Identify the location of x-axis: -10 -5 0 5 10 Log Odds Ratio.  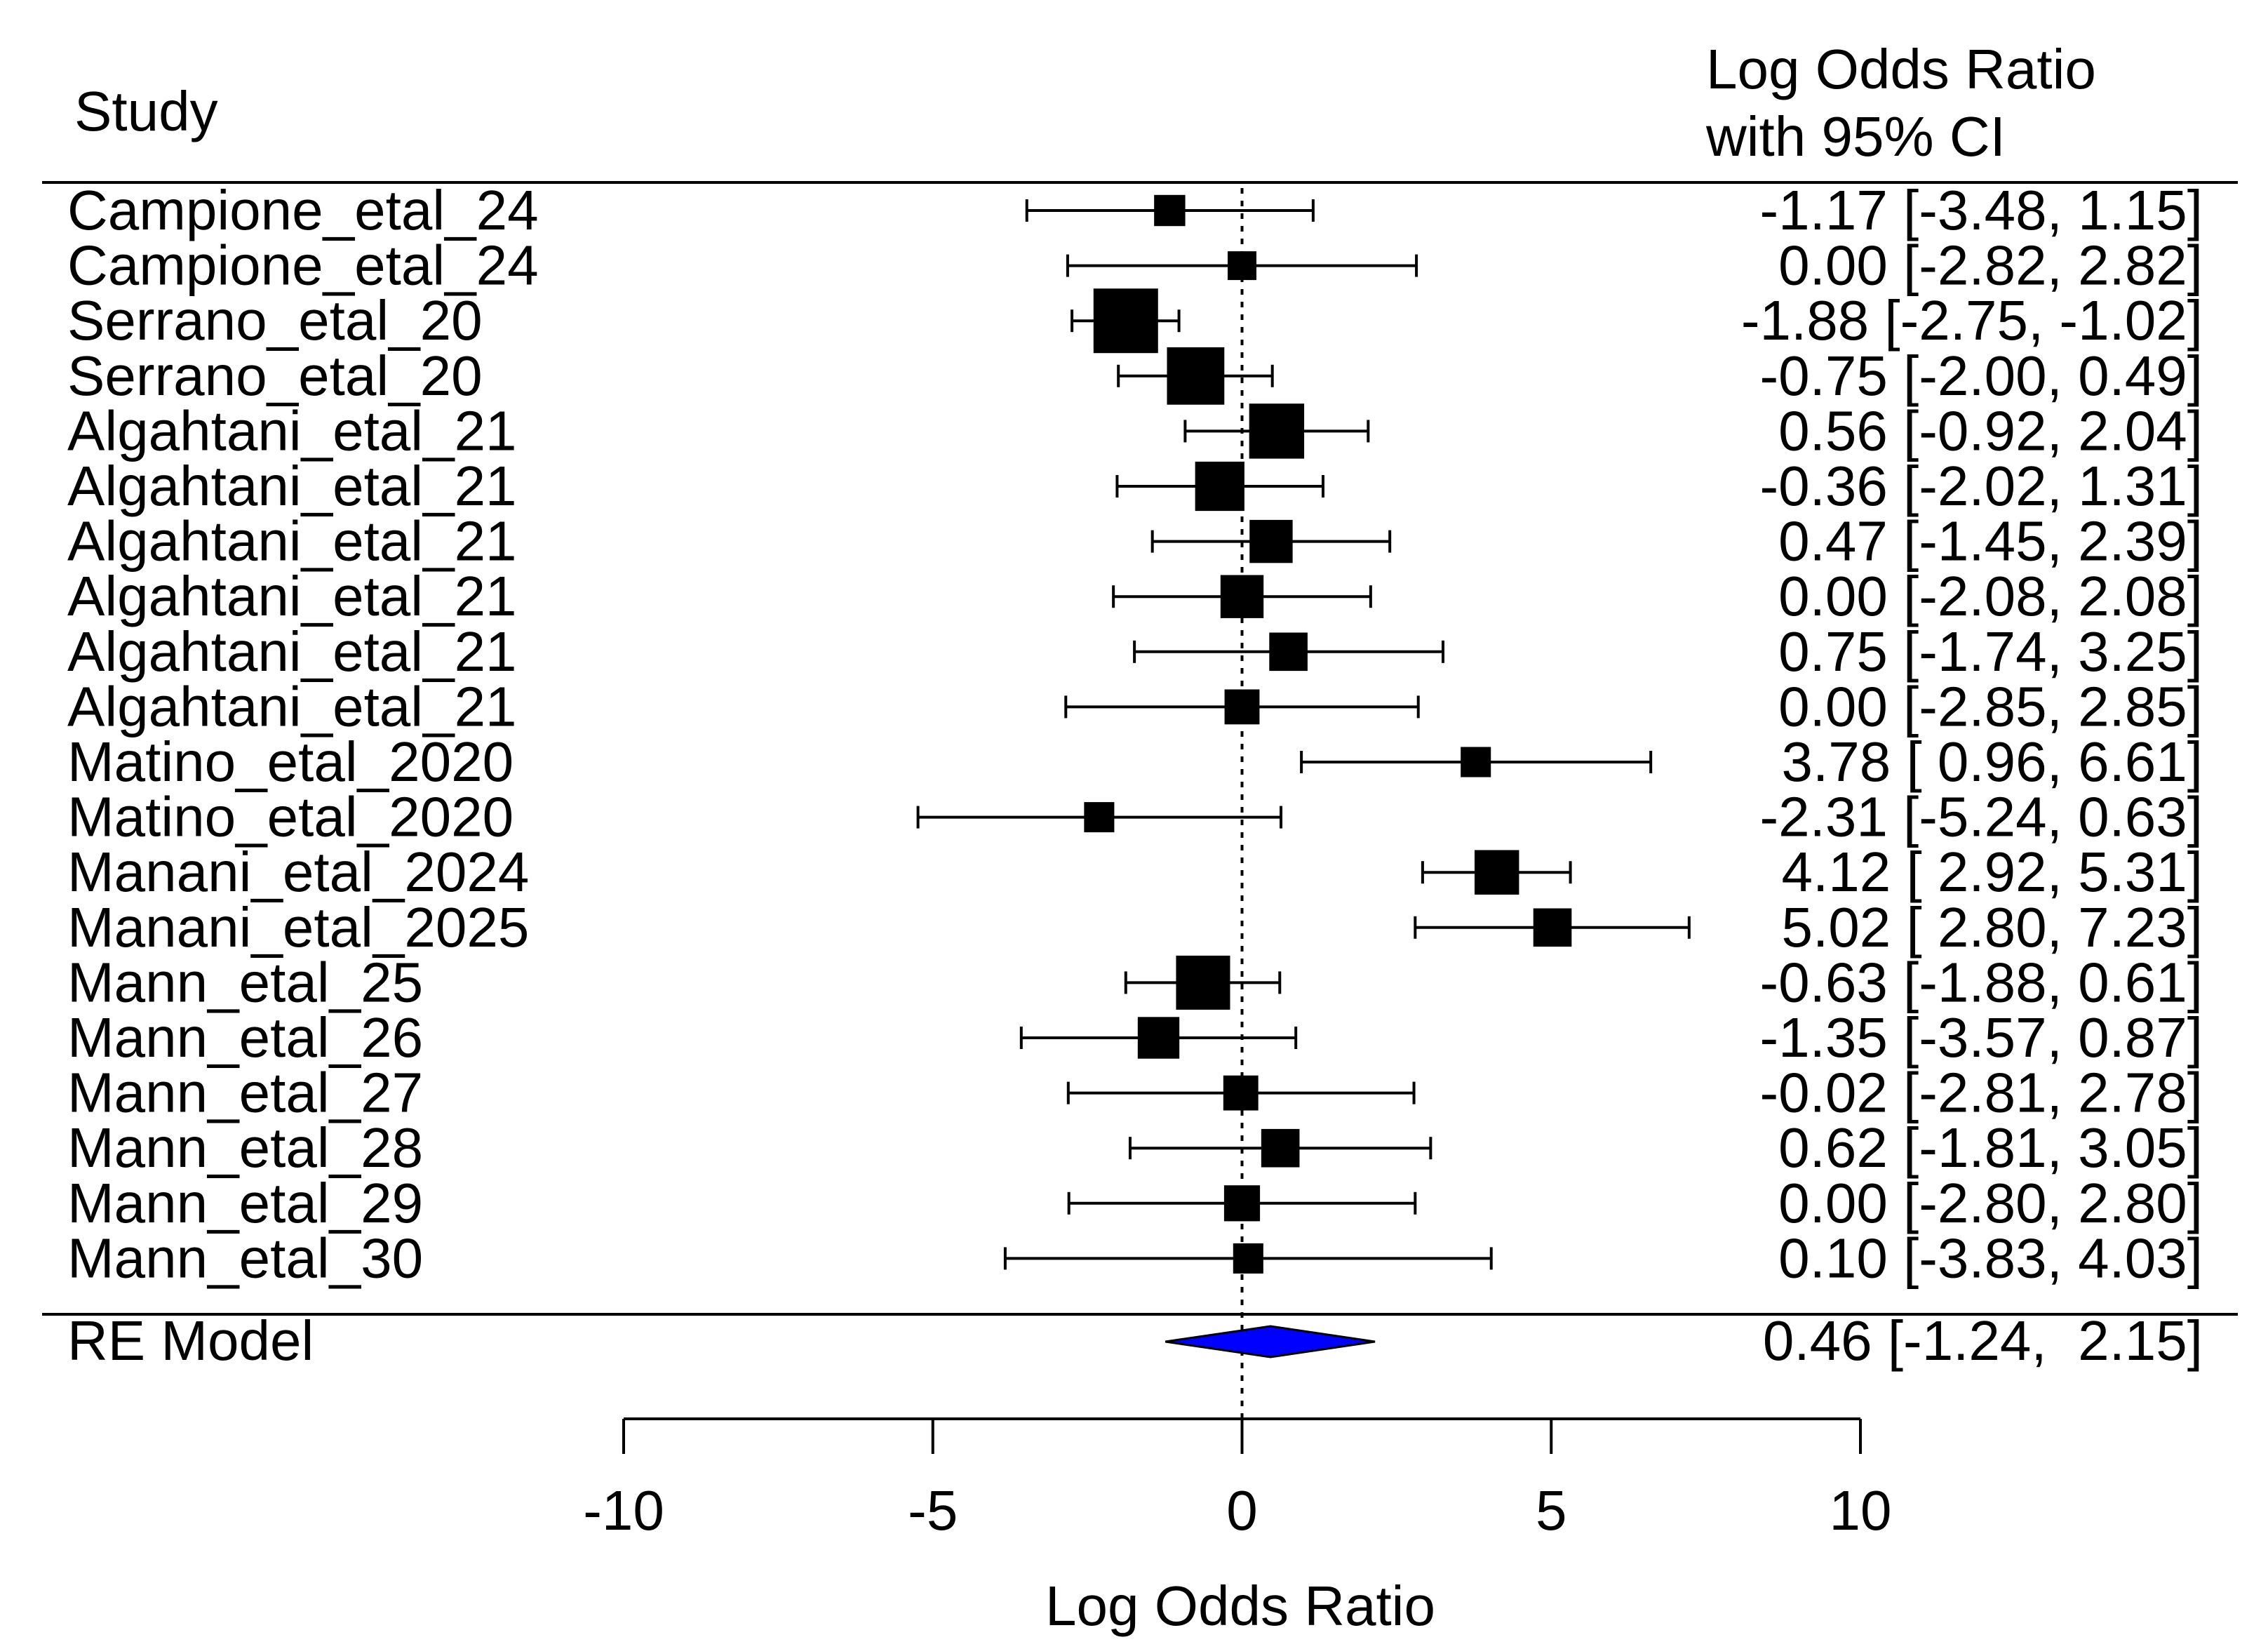
(1237, 1527).